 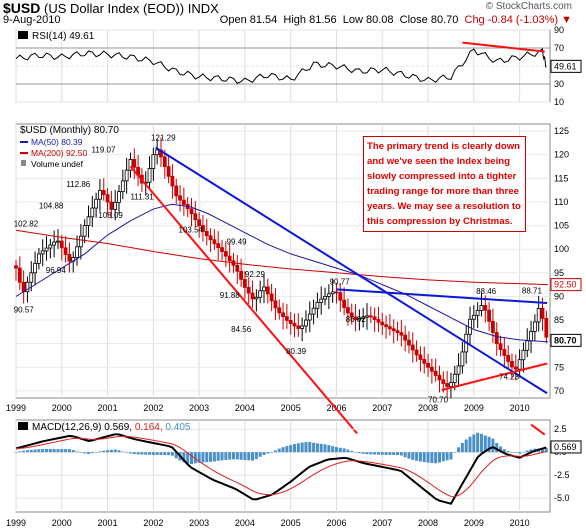 What do you see at coordinates (511, 20) in the screenshot?
I see `change-value: Chg -0.84 (-1.03%)` at bounding box center [511, 20].